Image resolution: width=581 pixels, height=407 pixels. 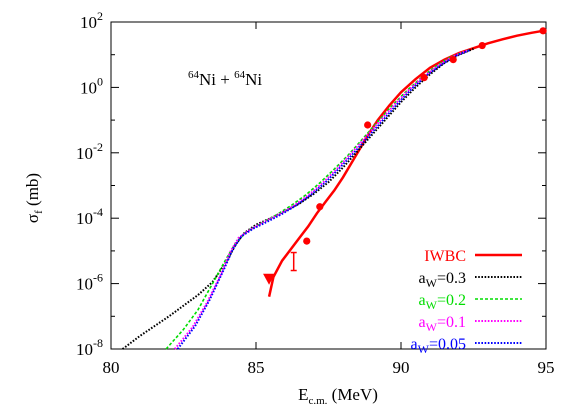 I want to click on y-tick-label: 10⁻², so click(x=89, y=151).